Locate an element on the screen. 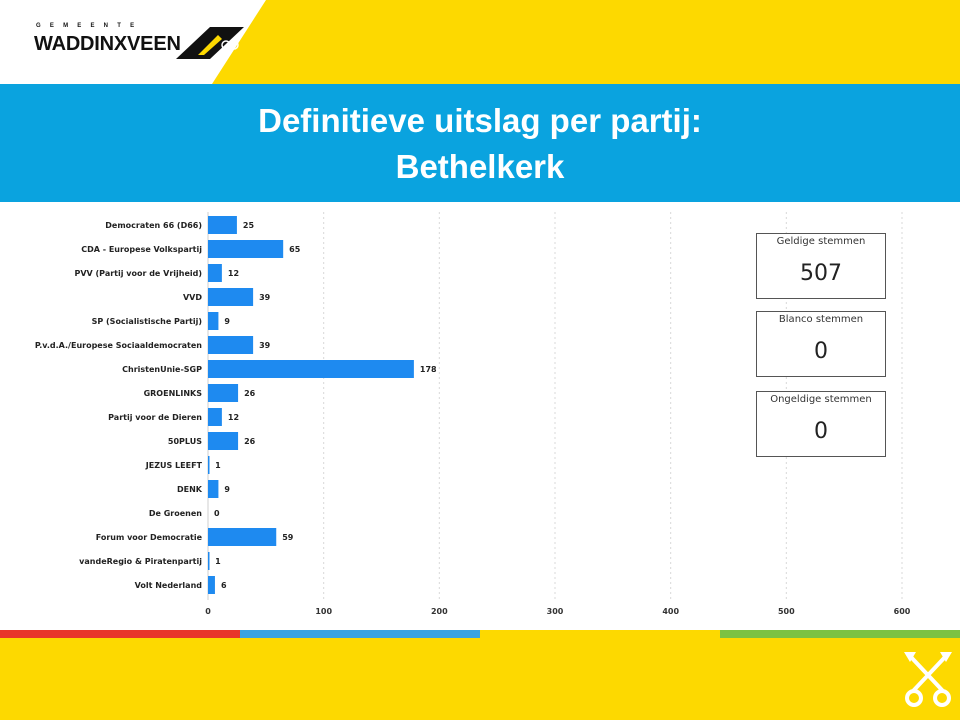 The height and width of the screenshot is (720, 960). blank-votes-card: Blanco stemmen 0 is located at coordinates (821, 344).